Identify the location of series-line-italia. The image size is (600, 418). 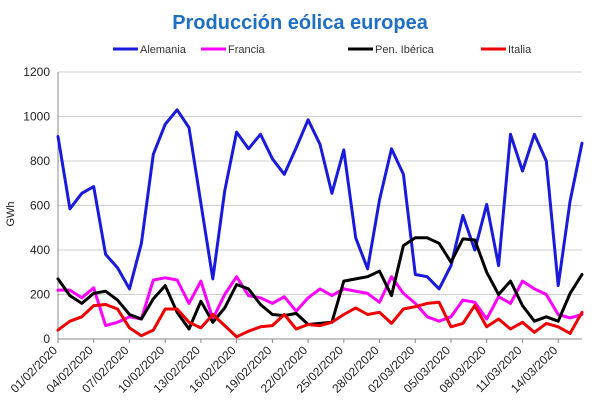
(320, 319).